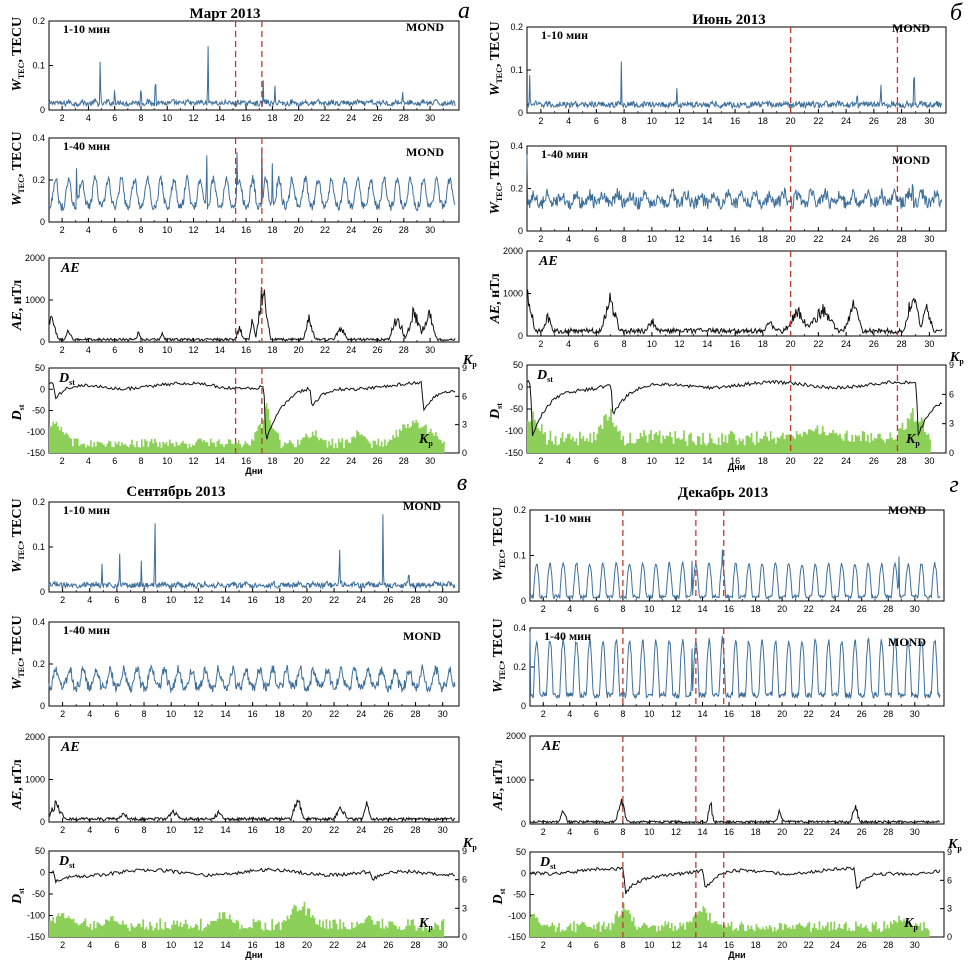 Image resolution: width=975 pixels, height=965 pixels. Describe the element at coordinates (888, 609) in the screenshot. I see `x-tick-label: 28` at that location.